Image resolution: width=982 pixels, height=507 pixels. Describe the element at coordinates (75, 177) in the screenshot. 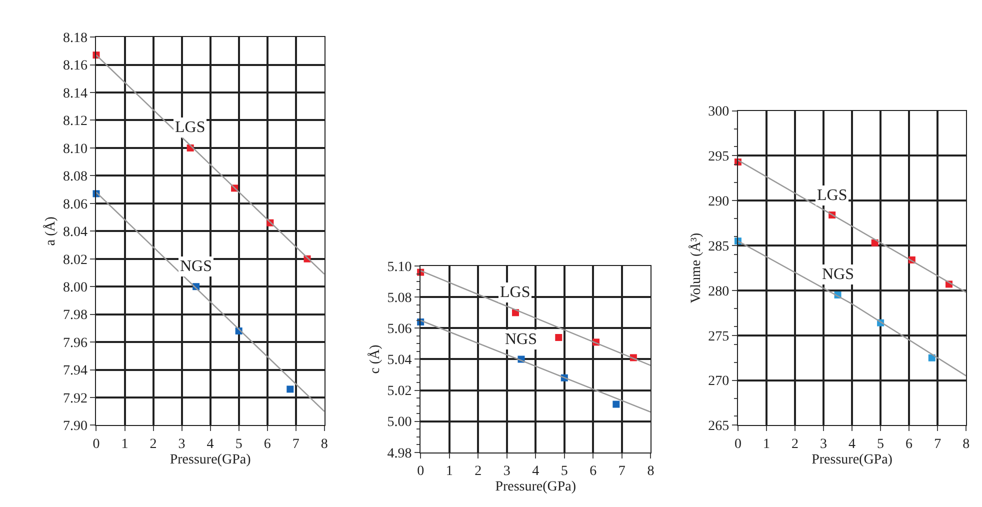

I see `y-tick-label: 8.08` at that location.